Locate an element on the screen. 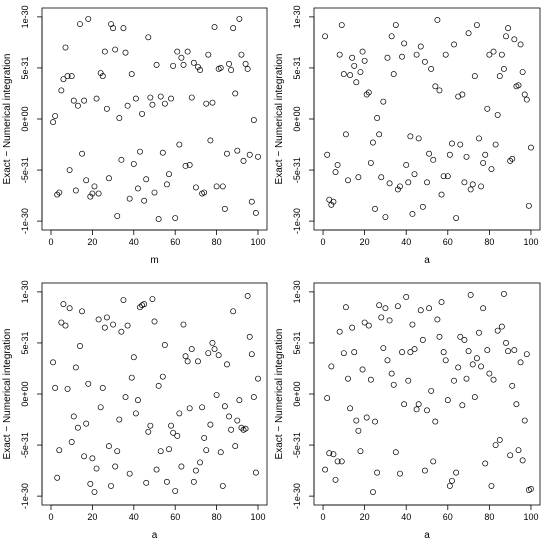 The height and width of the screenshot is (545, 550). x-tick-label: 20 is located at coordinates (365, 242).